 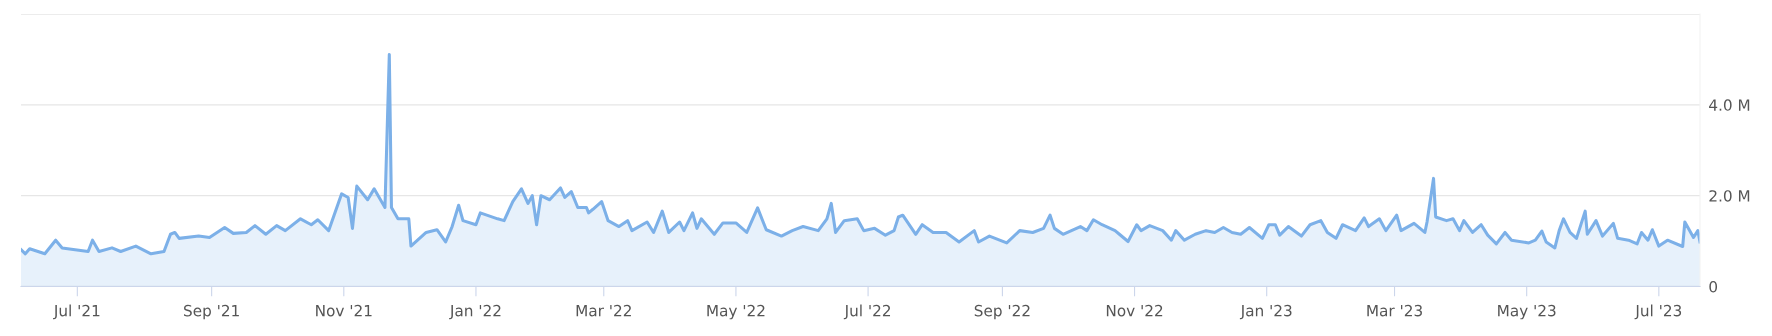 I want to click on x-tick-label: Jul '21, so click(x=76, y=312).